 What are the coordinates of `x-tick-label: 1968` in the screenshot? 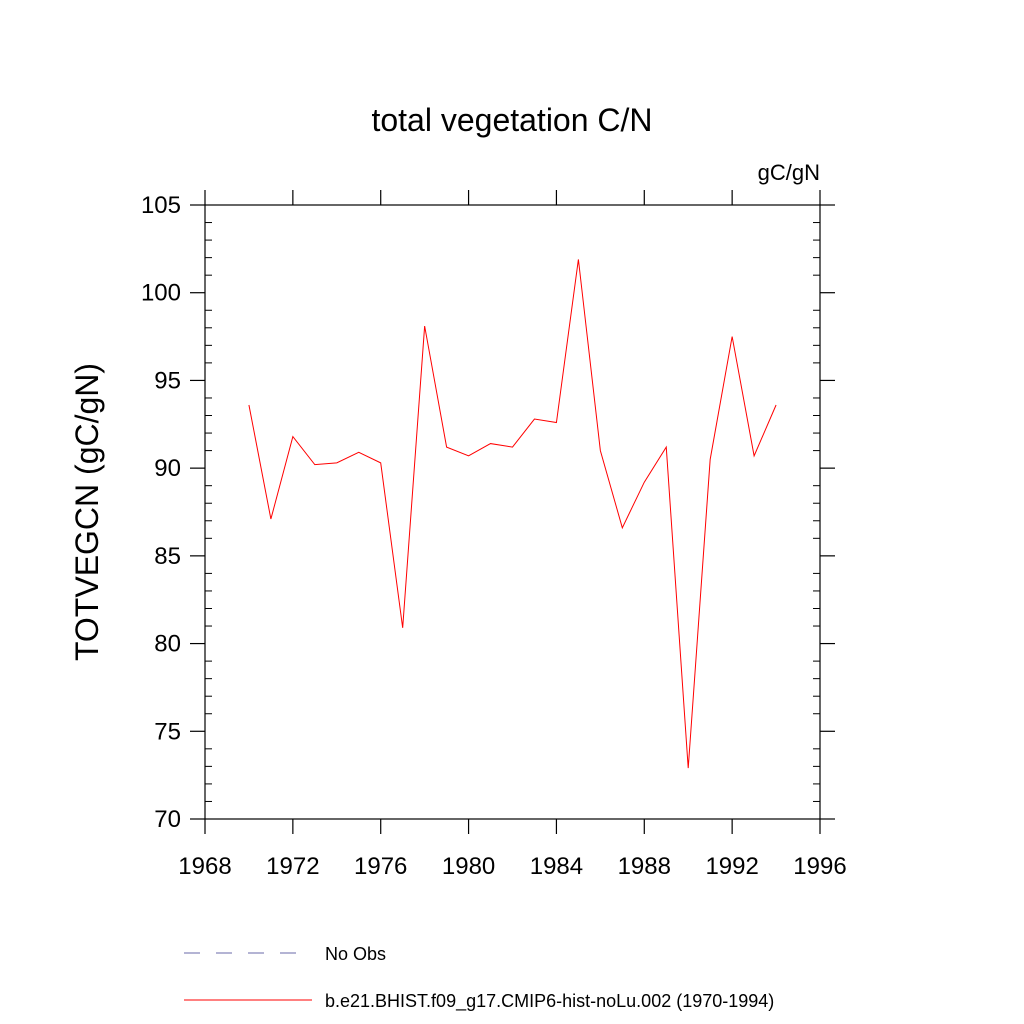 It's located at (204, 866).